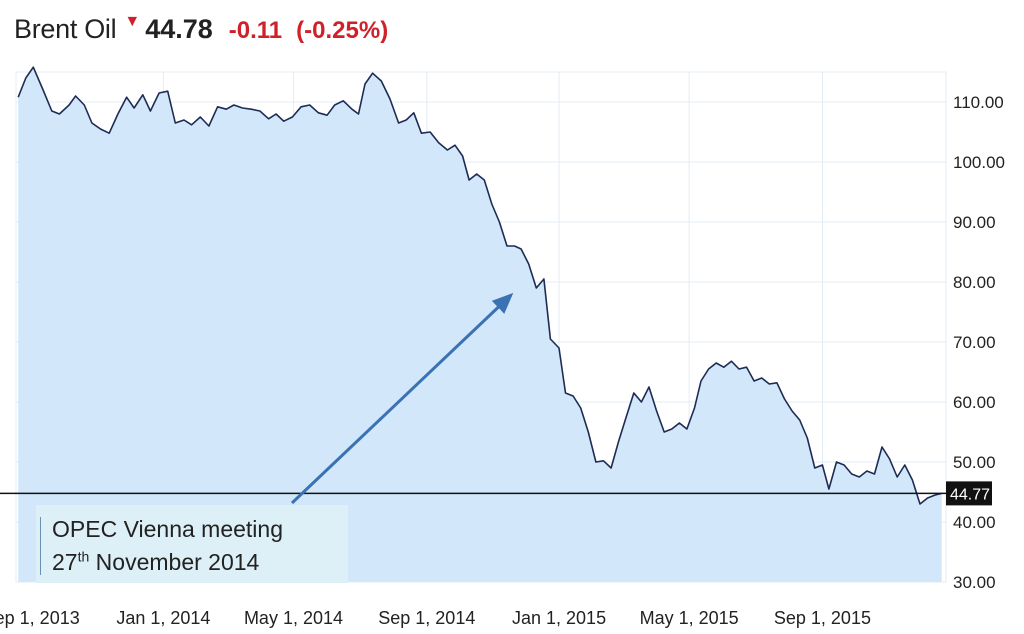 The image size is (1024, 634). I want to click on x-tick-label: Sep 1, 2014, so click(426, 618).